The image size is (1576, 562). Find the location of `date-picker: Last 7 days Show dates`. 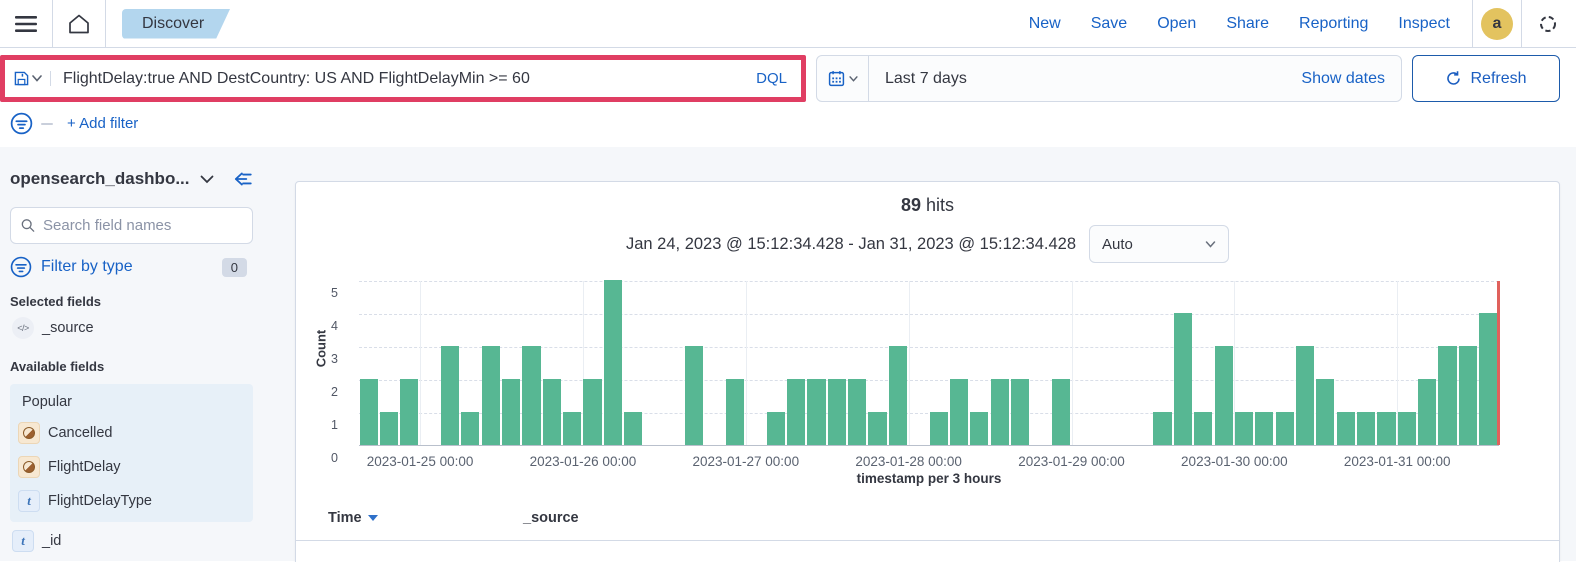

date-picker: Last 7 days Show dates is located at coordinates (1109, 78).